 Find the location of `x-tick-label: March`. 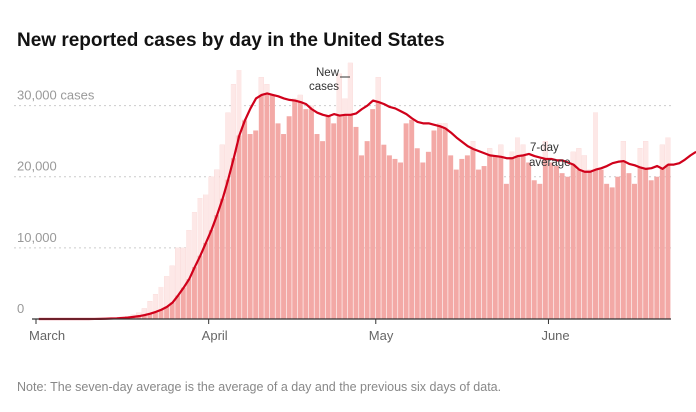

x-tick-label: March is located at coordinates (47, 335).